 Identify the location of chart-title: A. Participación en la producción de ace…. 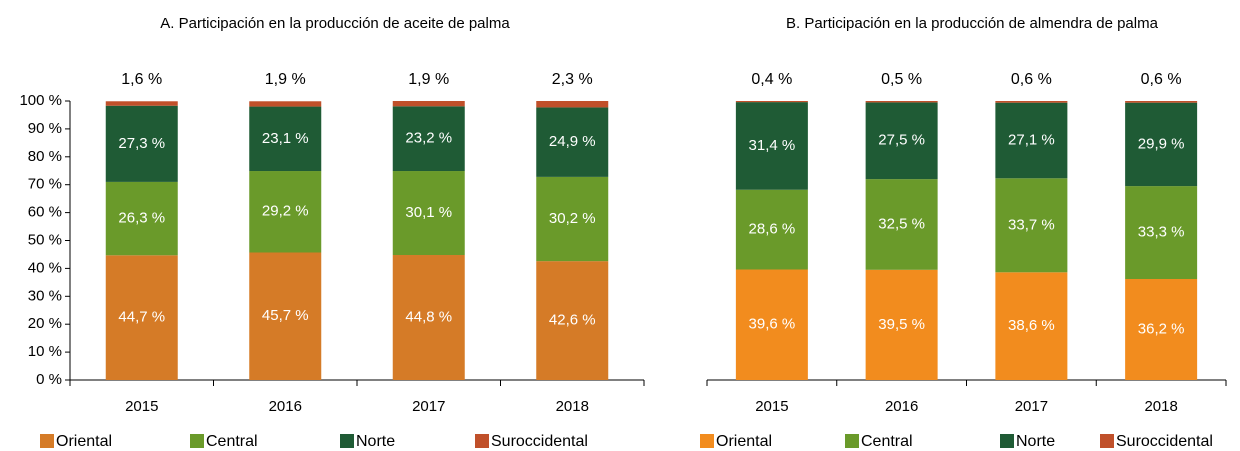
(335, 23).